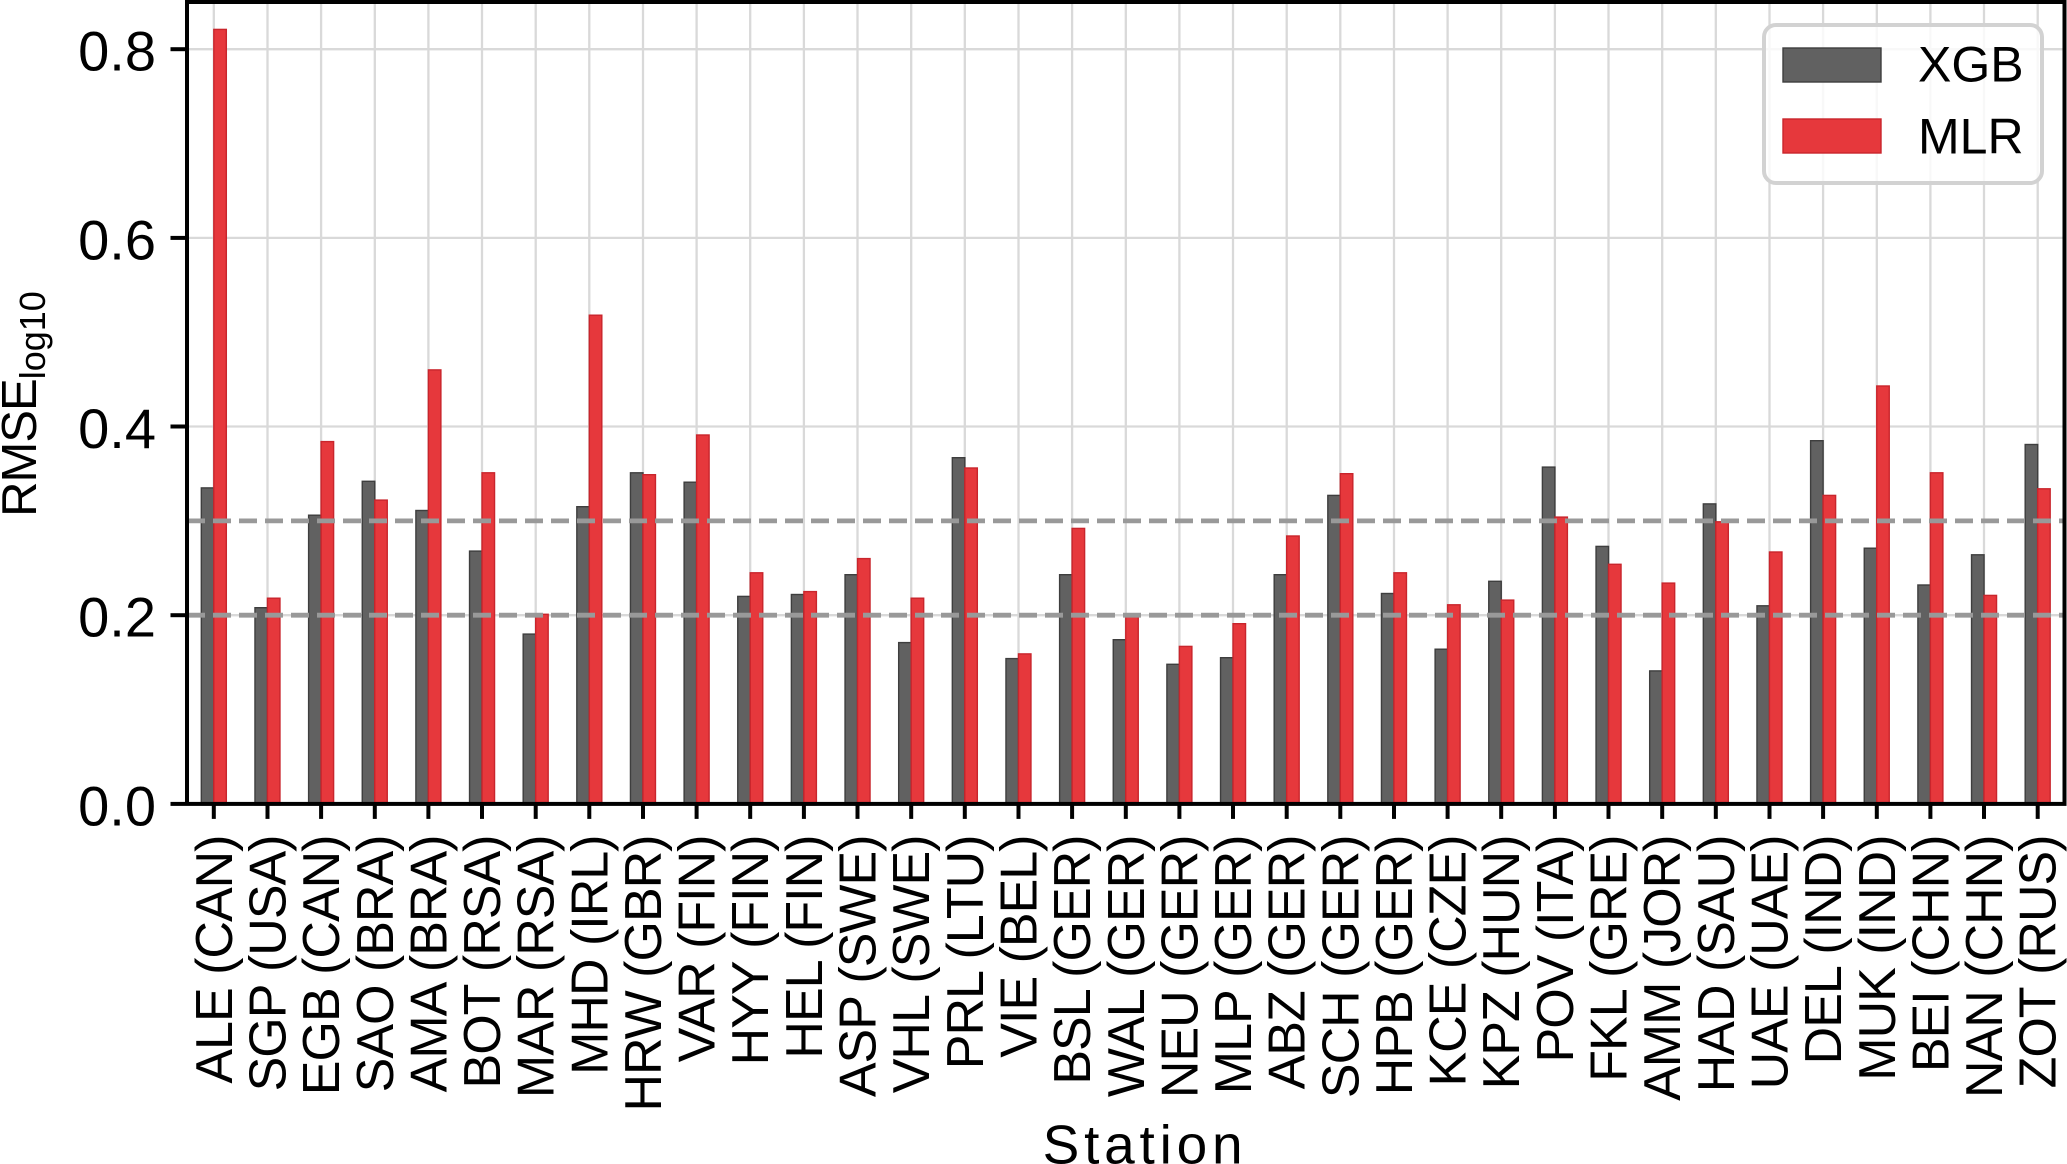  I want to click on svg-text: EGB (CAN), so click(322, 966).